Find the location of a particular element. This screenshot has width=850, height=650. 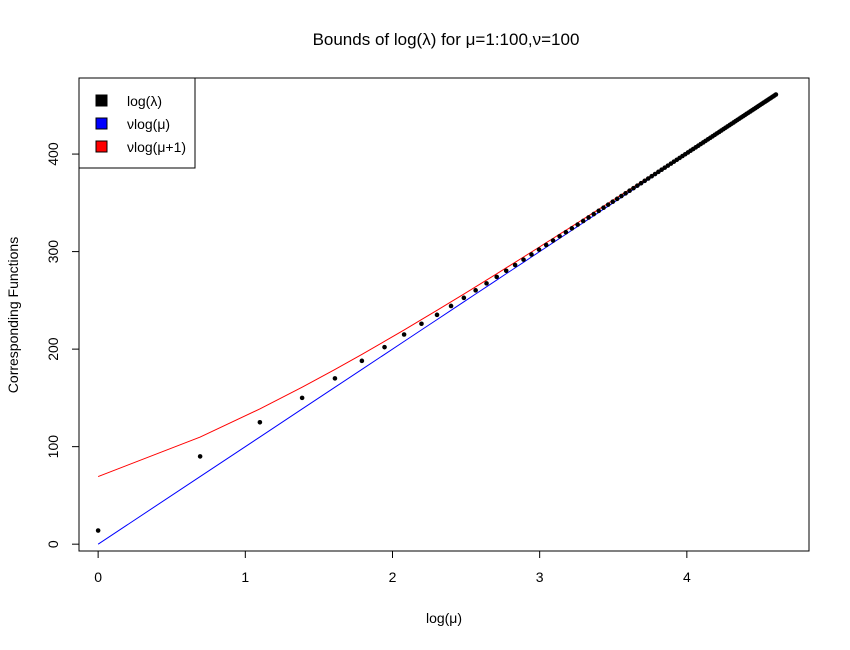

x-tick-label: 0 is located at coordinates (98, 577).